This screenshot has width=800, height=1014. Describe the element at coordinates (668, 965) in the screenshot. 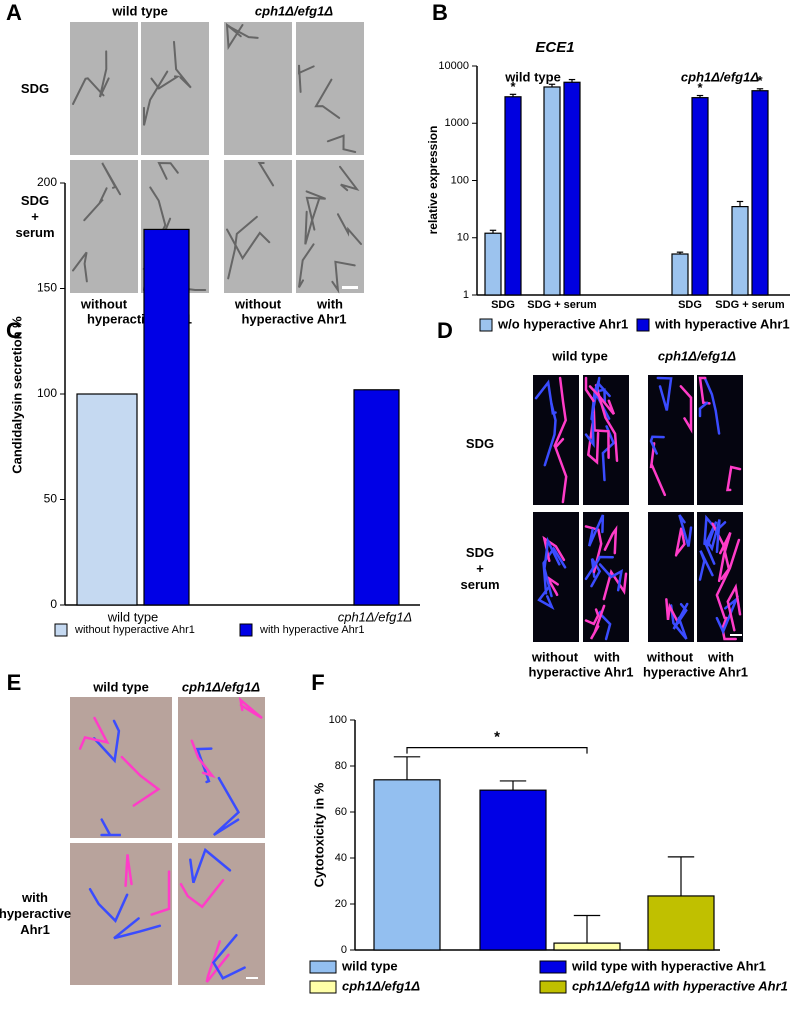

I see `legend-label: wild type with hyperactive Ahr1` at that location.